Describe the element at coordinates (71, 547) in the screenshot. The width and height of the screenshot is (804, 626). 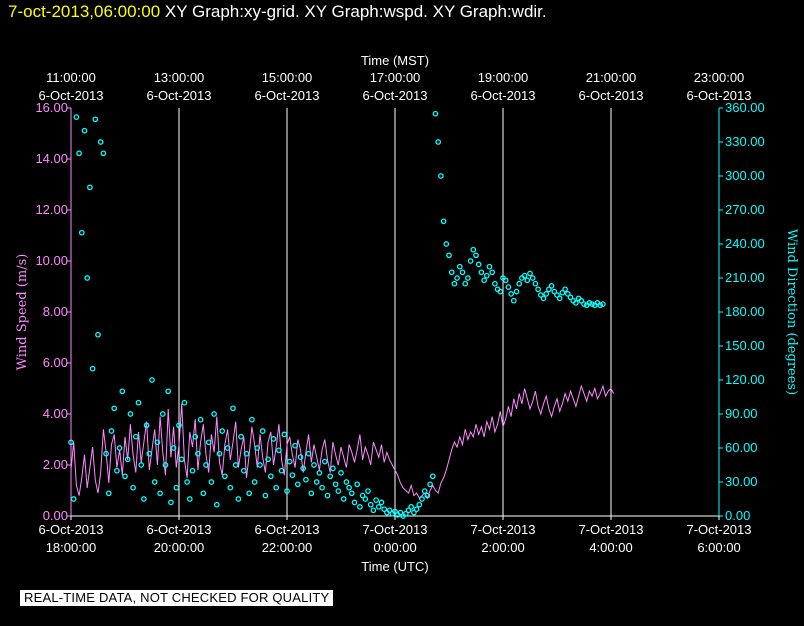
I see `bottom-tick-time: 18:00:00` at that location.